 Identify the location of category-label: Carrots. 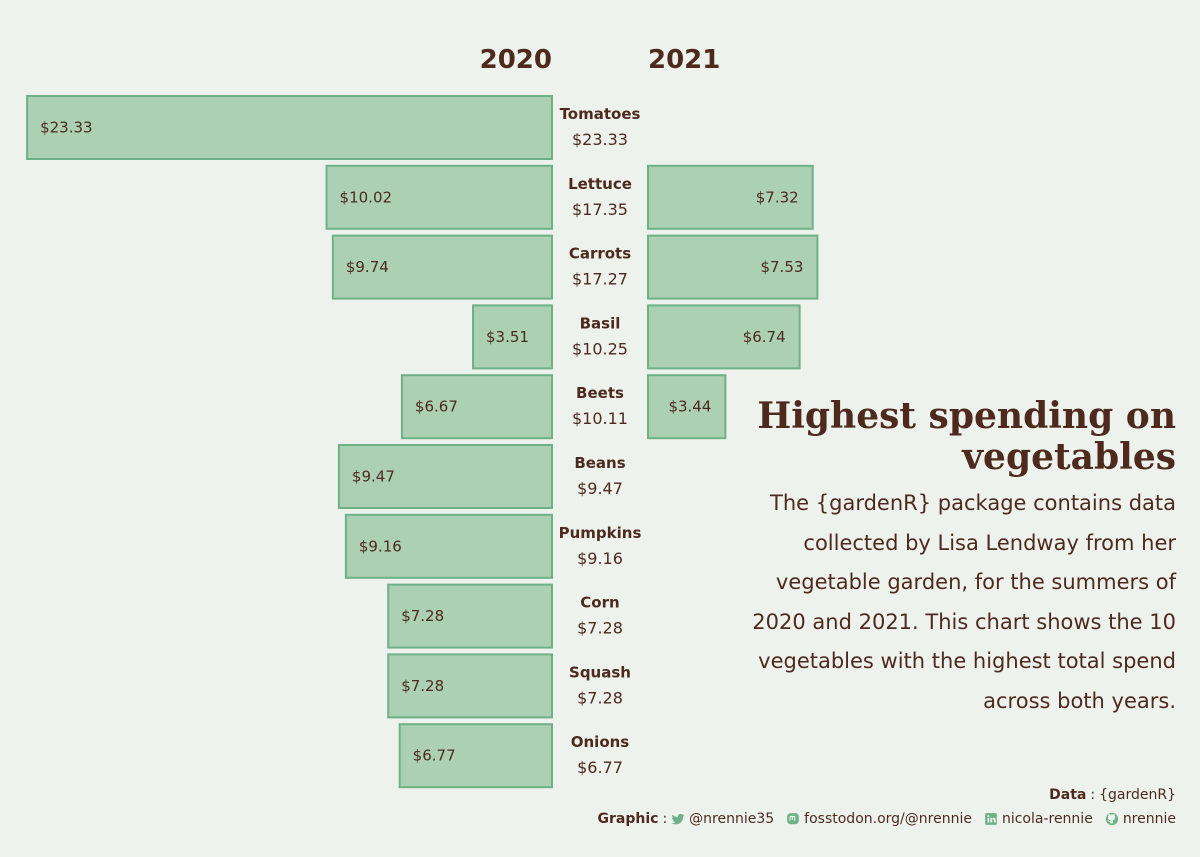
(600, 254).